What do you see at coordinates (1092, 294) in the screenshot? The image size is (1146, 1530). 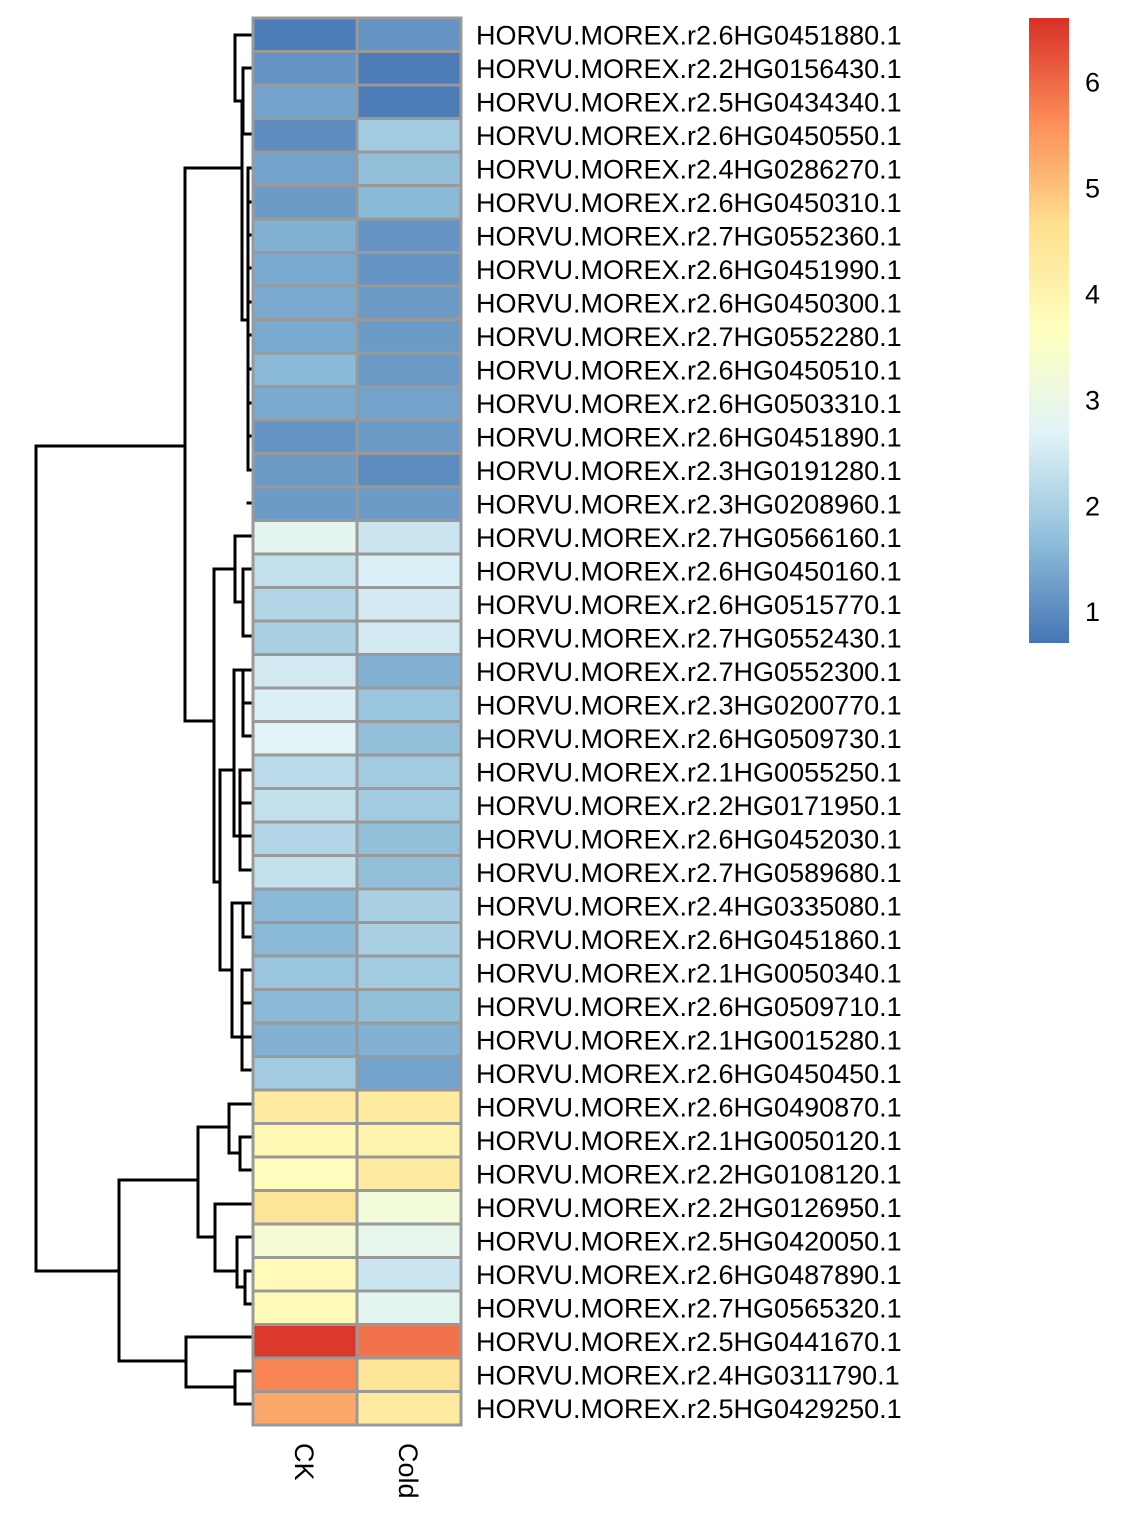 I see `legend-tick-label: 4` at bounding box center [1092, 294].